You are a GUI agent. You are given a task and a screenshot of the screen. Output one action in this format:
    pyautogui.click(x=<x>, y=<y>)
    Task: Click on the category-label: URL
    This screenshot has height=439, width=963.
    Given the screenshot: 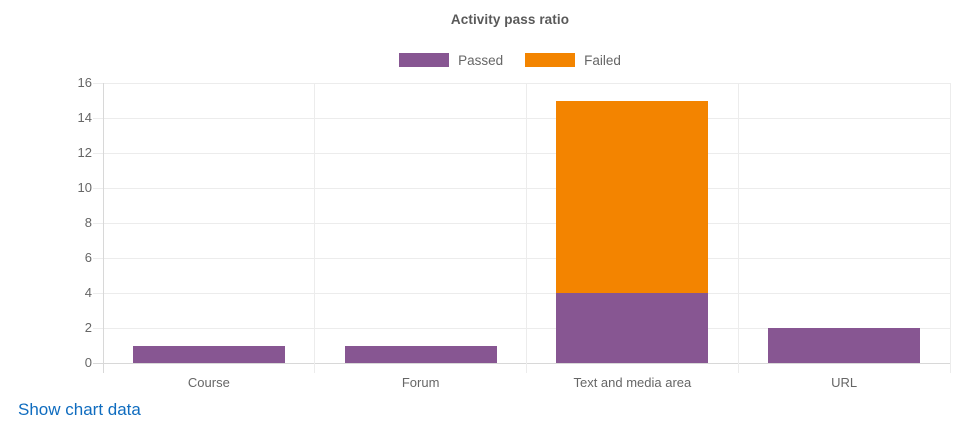 What is the action you would take?
    pyautogui.click(x=844, y=382)
    